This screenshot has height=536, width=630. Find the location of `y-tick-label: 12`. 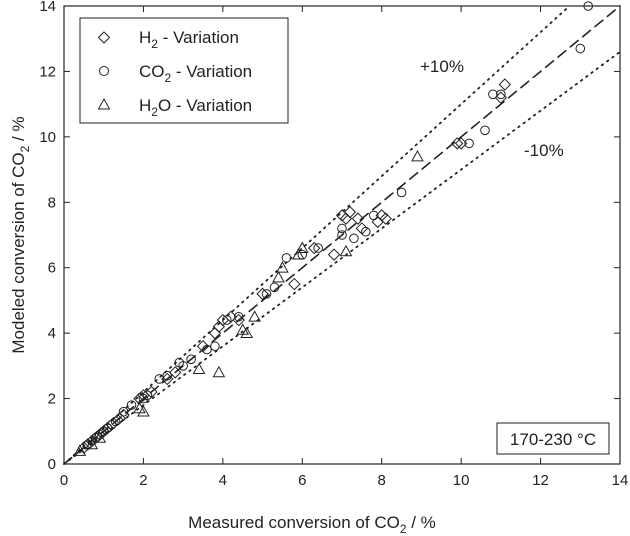

y-tick-label: 12 is located at coordinates (47, 71).